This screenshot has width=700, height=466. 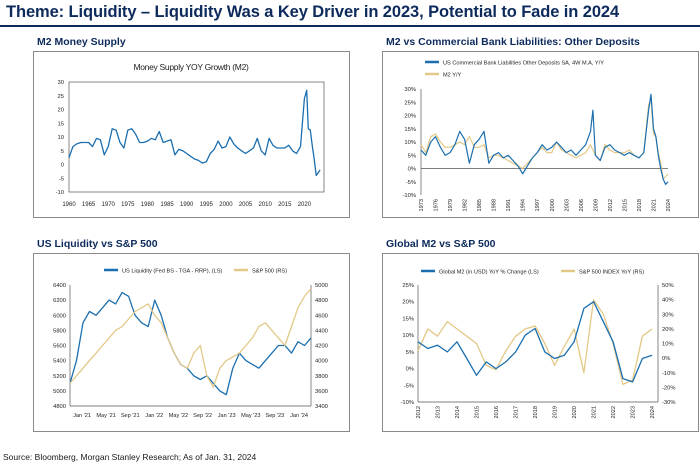 What do you see at coordinates (128, 205) in the screenshot?
I see `x-tick-label-3: 1975` at bounding box center [128, 205].